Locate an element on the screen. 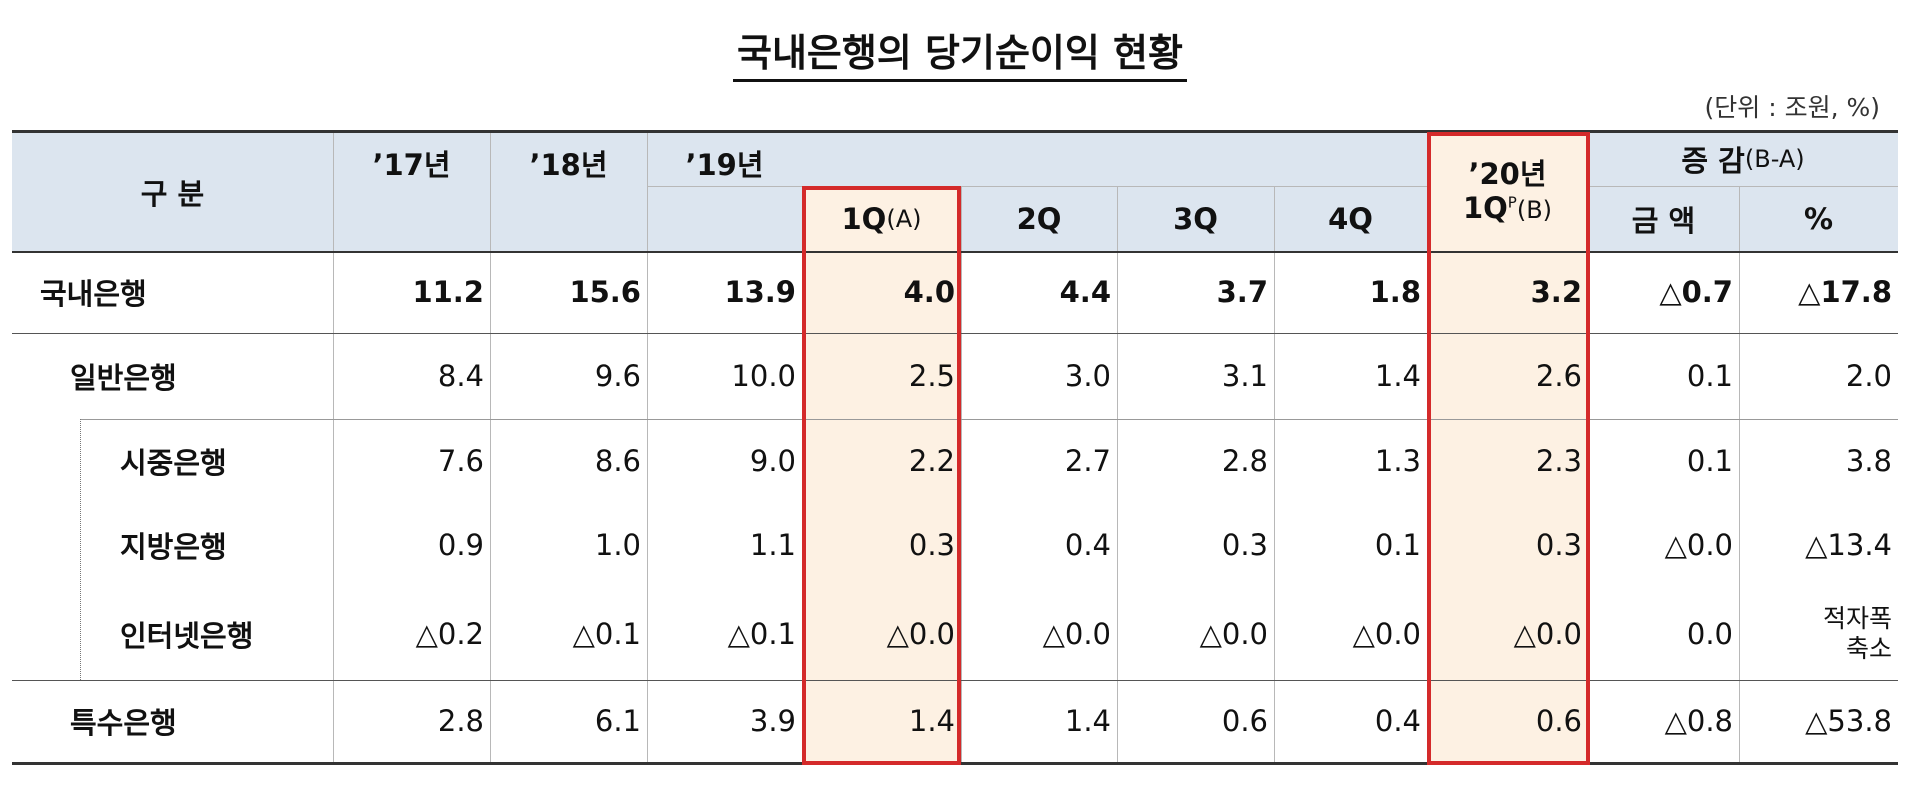 The height and width of the screenshot is (790, 1920). value-cell: 2.7 is located at coordinates (1039, 460).